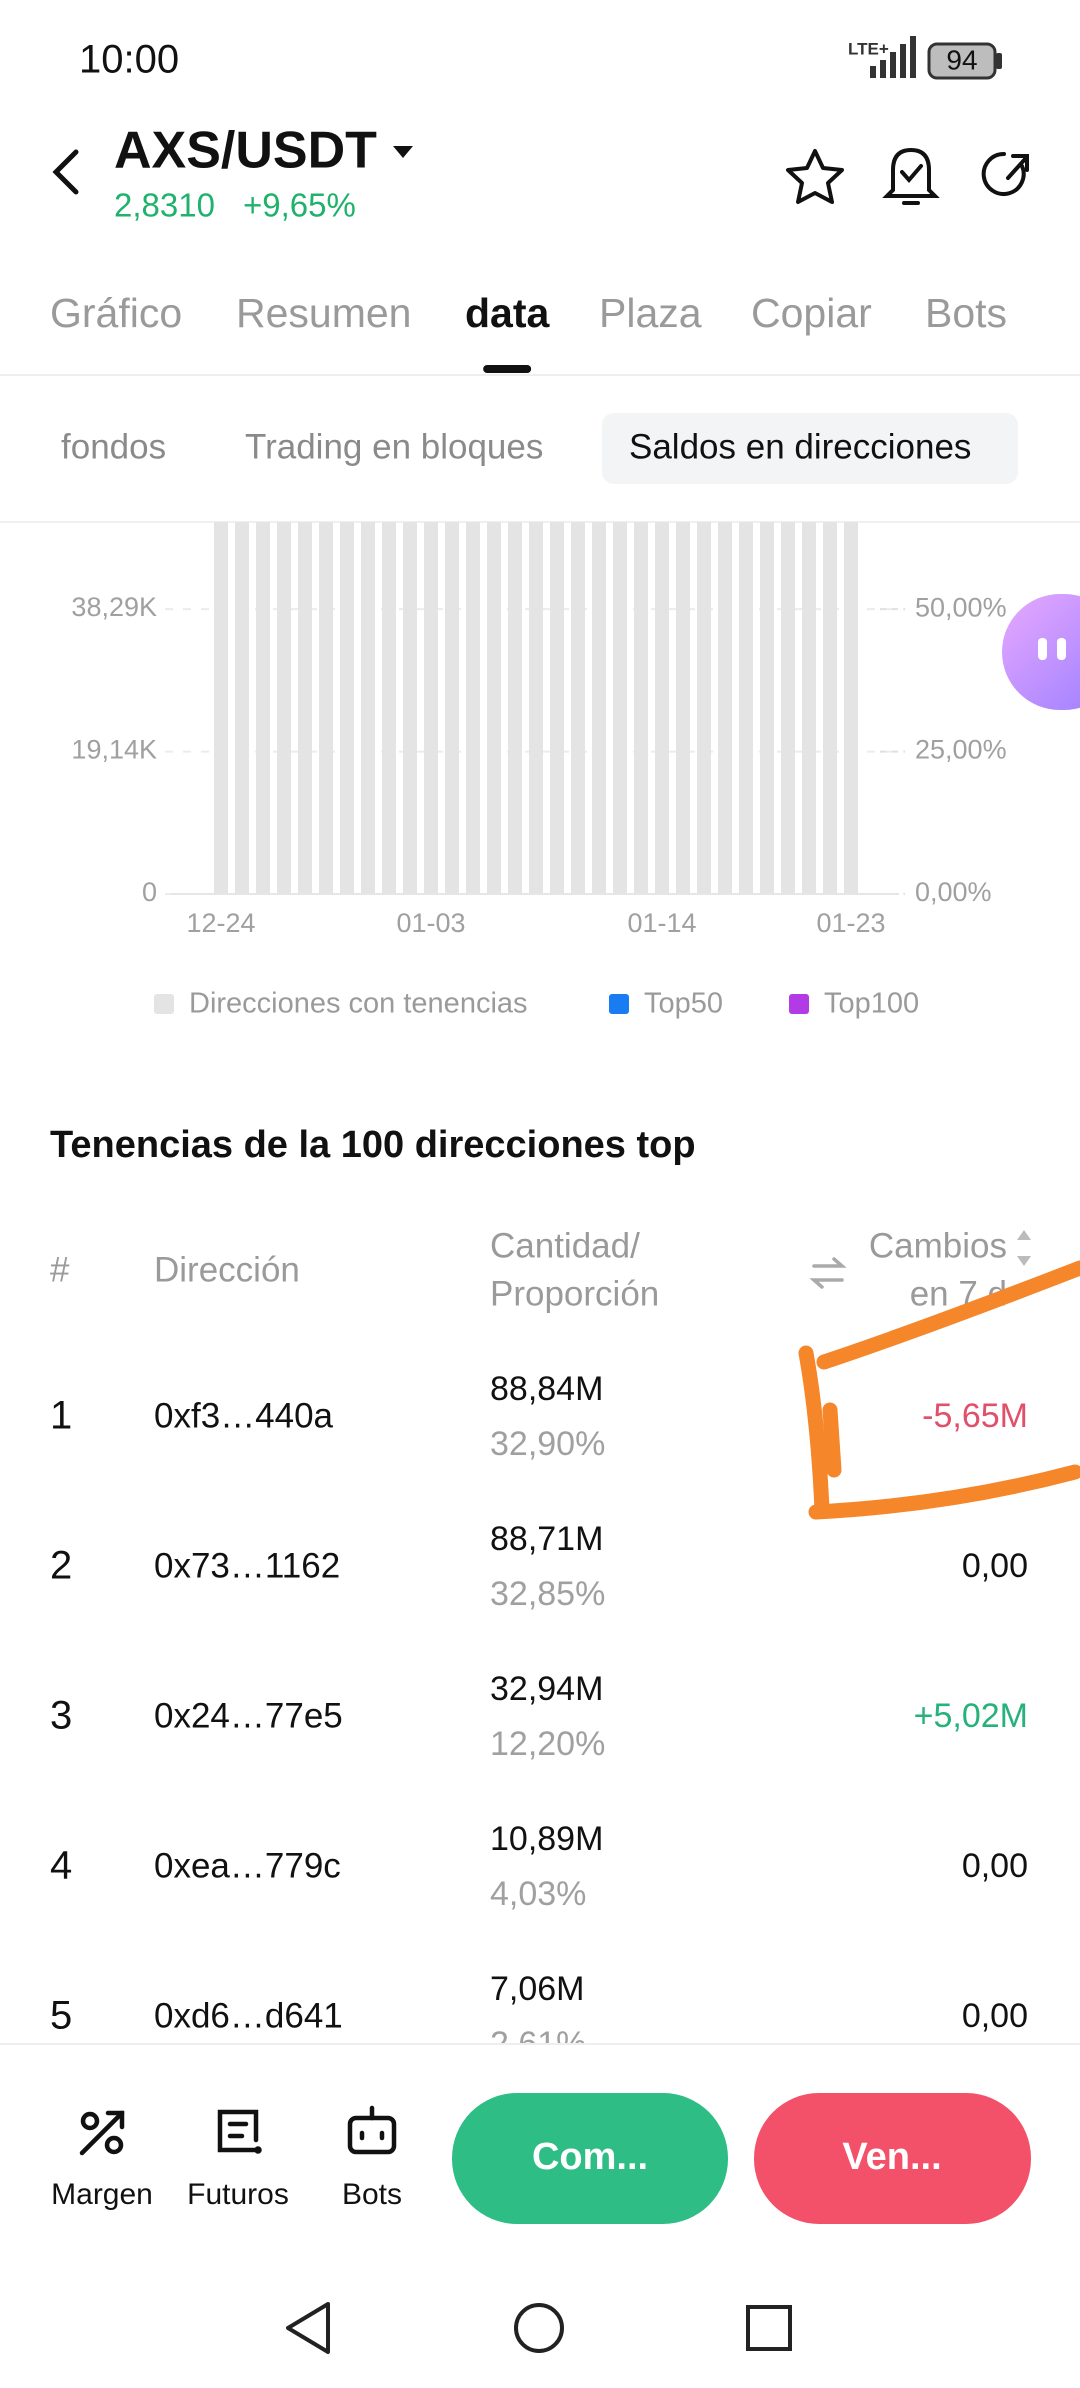 This screenshot has width=1080, height=2388. Describe the element at coordinates (247, 1565) in the screenshot. I see `row-address: 0x73…1162` at that location.